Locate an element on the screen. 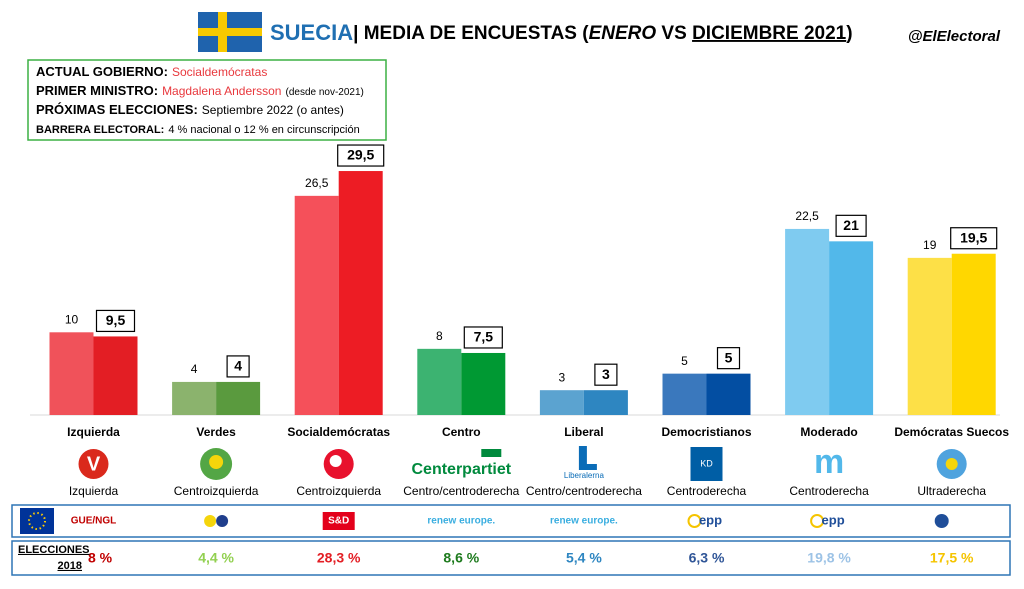 The image size is (1024, 589). data-label: 29,5 is located at coordinates (360, 155).